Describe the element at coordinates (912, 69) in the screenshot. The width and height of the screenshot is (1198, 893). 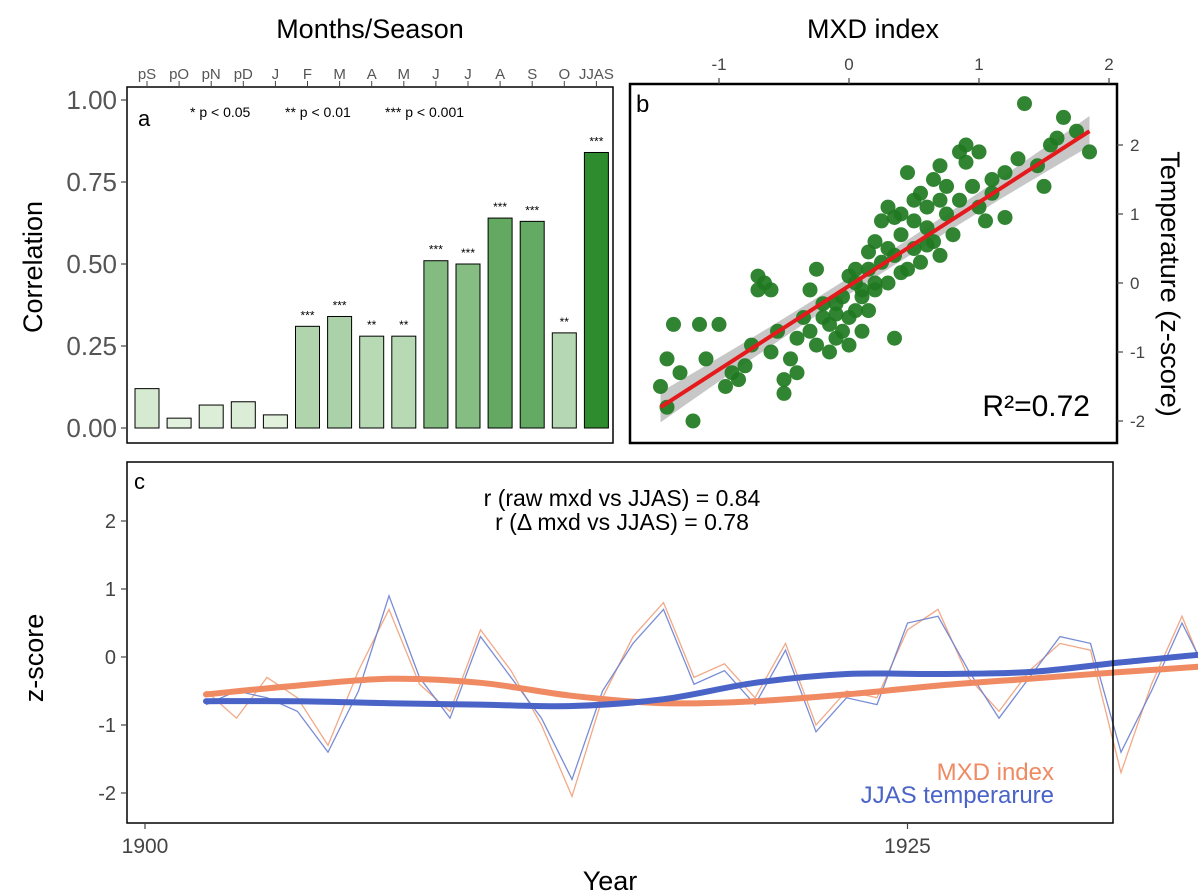
I see `panel-b-top-axis: -1 0 1 2` at that location.